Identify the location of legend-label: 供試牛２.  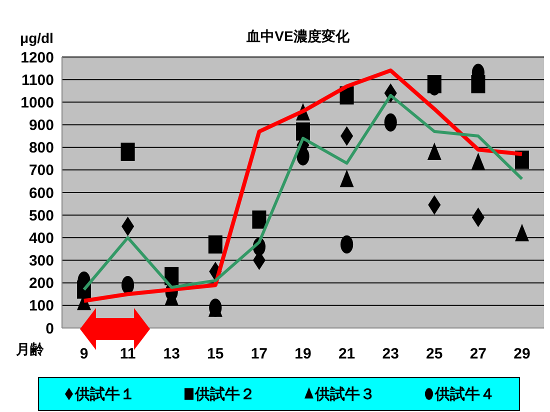
(225, 394).